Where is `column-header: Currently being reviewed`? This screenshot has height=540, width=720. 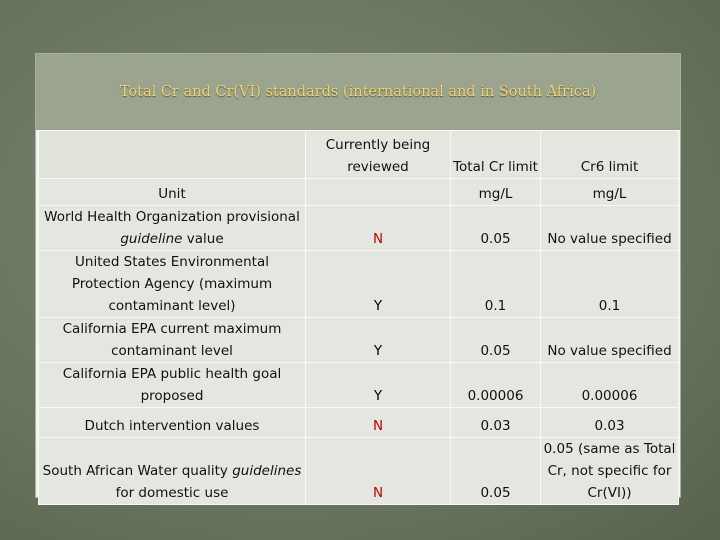 column-header: Currently being reviewed is located at coordinates (378, 154).